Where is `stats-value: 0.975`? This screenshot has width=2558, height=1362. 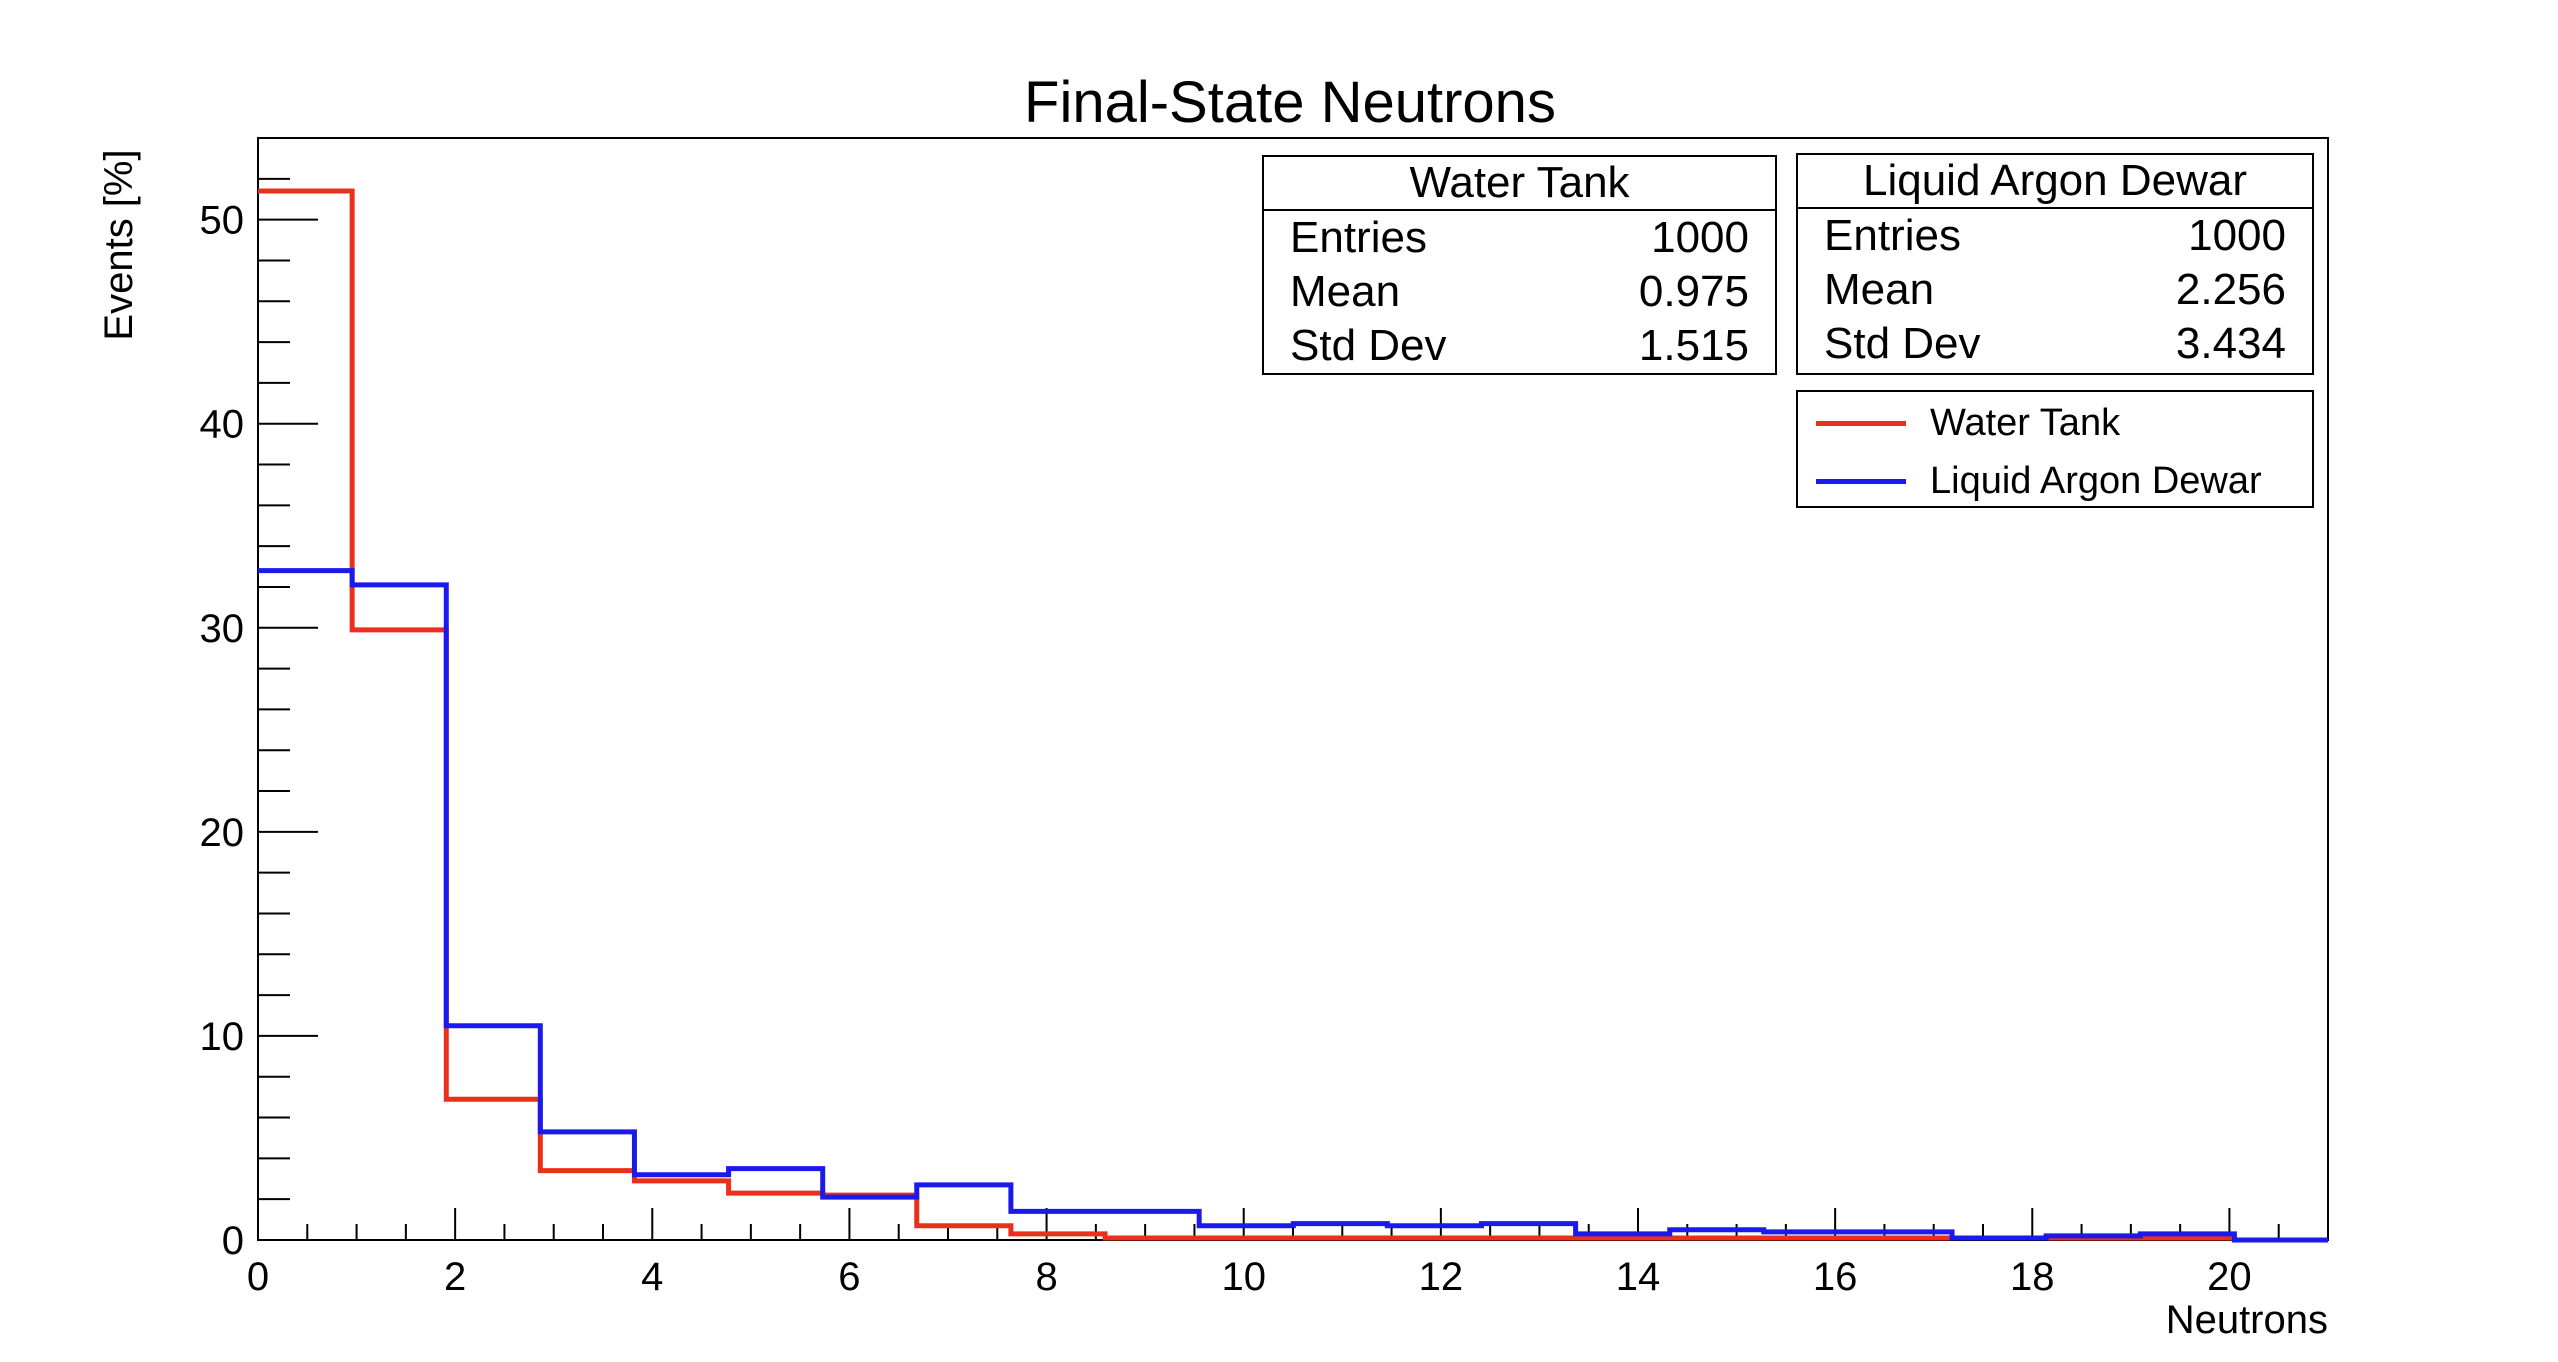 stats-value: 0.975 is located at coordinates (1693, 291).